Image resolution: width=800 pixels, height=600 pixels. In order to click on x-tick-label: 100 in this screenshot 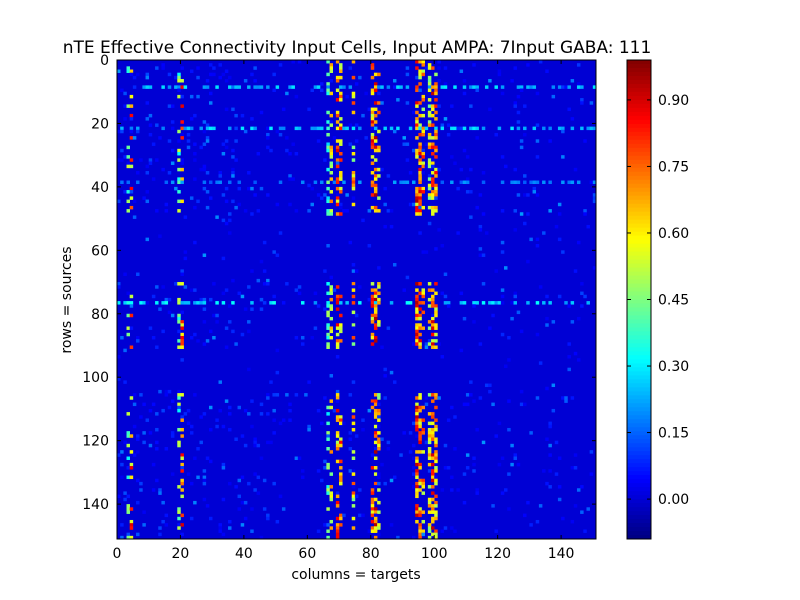, I will do `click(434, 554)`.